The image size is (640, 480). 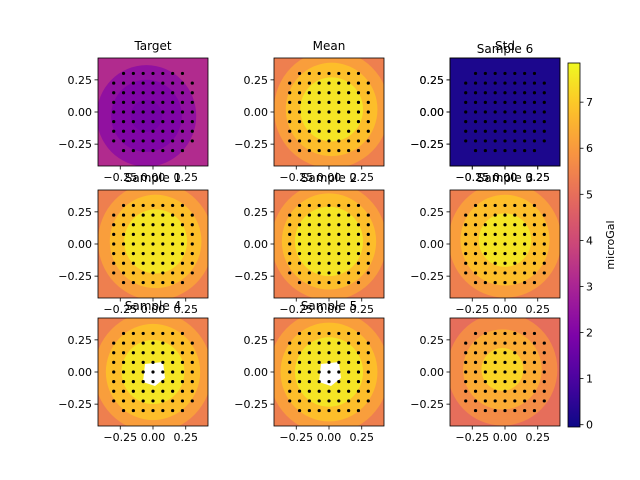 I want to click on panel-title: Sample 5, so click(x=329, y=306).